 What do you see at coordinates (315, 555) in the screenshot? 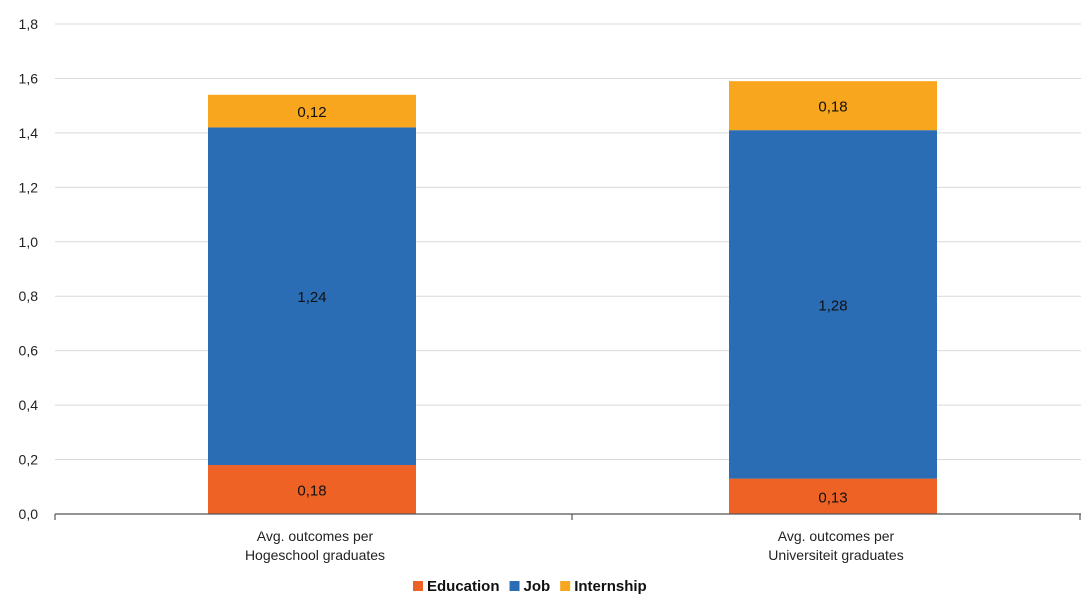
I see `x-category-label: Hogeschool graduates` at bounding box center [315, 555].